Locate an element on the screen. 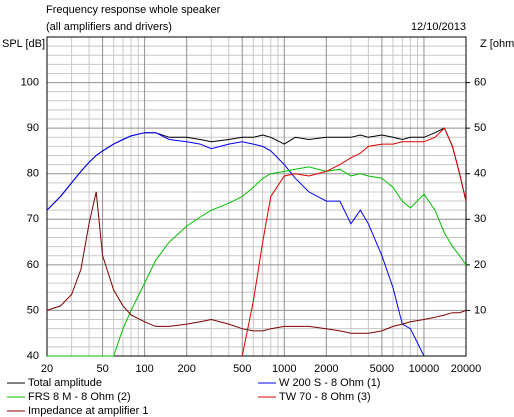 This screenshot has width=514, height=417. x-tick-label: 20 is located at coordinates (47, 369).